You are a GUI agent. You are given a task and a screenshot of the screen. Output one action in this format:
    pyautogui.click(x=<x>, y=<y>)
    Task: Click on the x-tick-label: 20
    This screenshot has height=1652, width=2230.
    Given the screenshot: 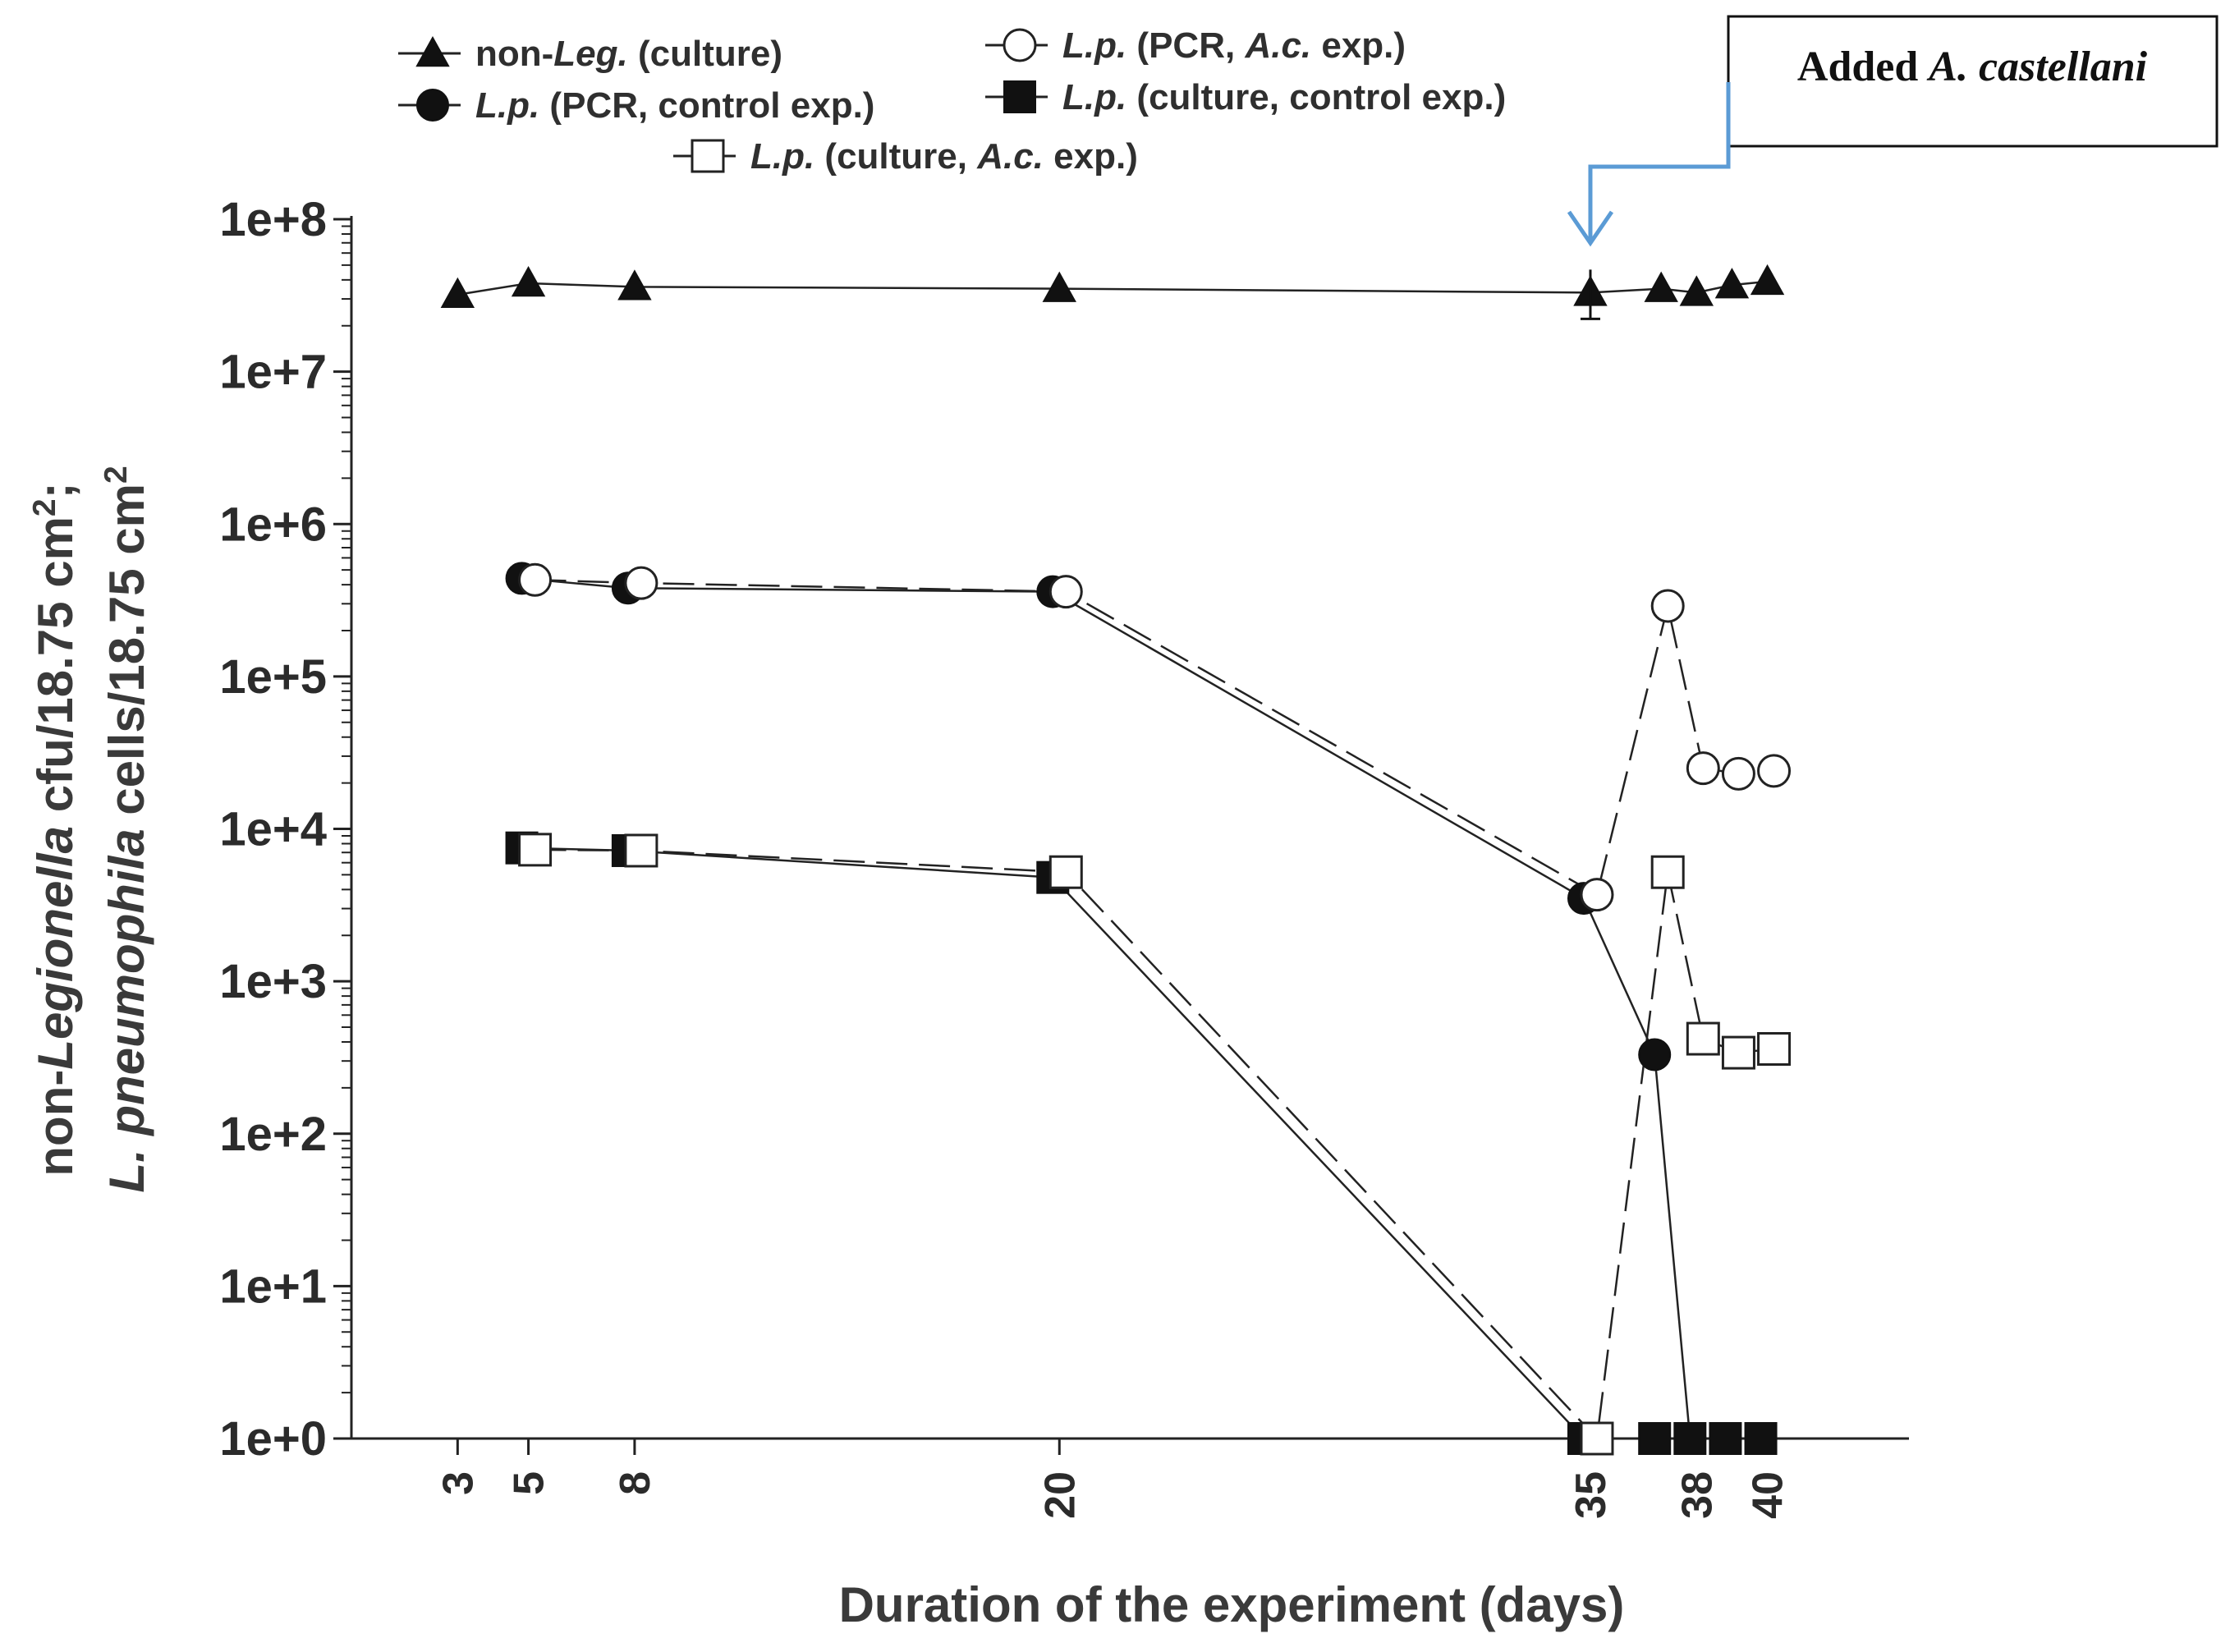 What is the action you would take?
    pyautogui.click(x=1060, y=1495)
    